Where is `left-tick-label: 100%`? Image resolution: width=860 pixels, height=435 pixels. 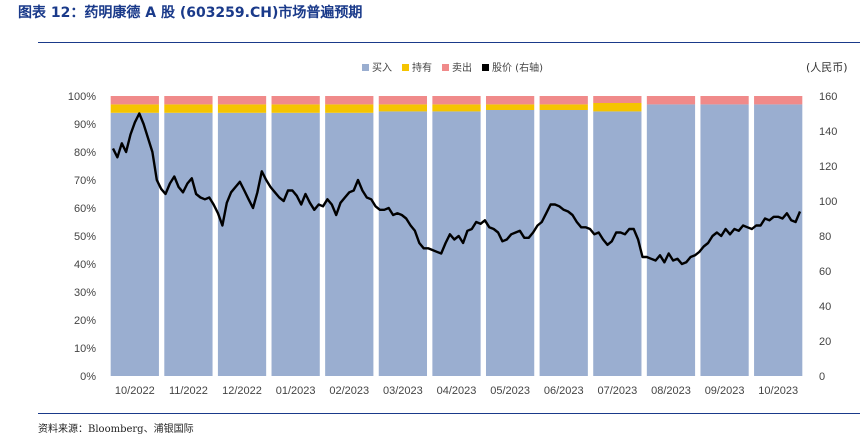
left-tick-label: 100% is located at coordinates (82, 97).